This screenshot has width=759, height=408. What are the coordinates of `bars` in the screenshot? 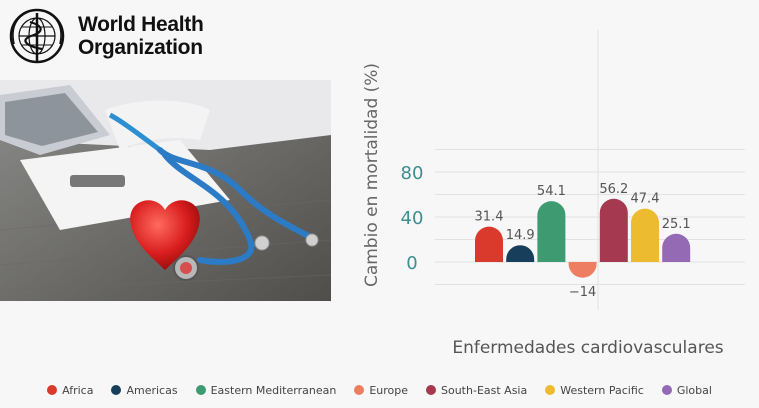 It's located at (583, 238).